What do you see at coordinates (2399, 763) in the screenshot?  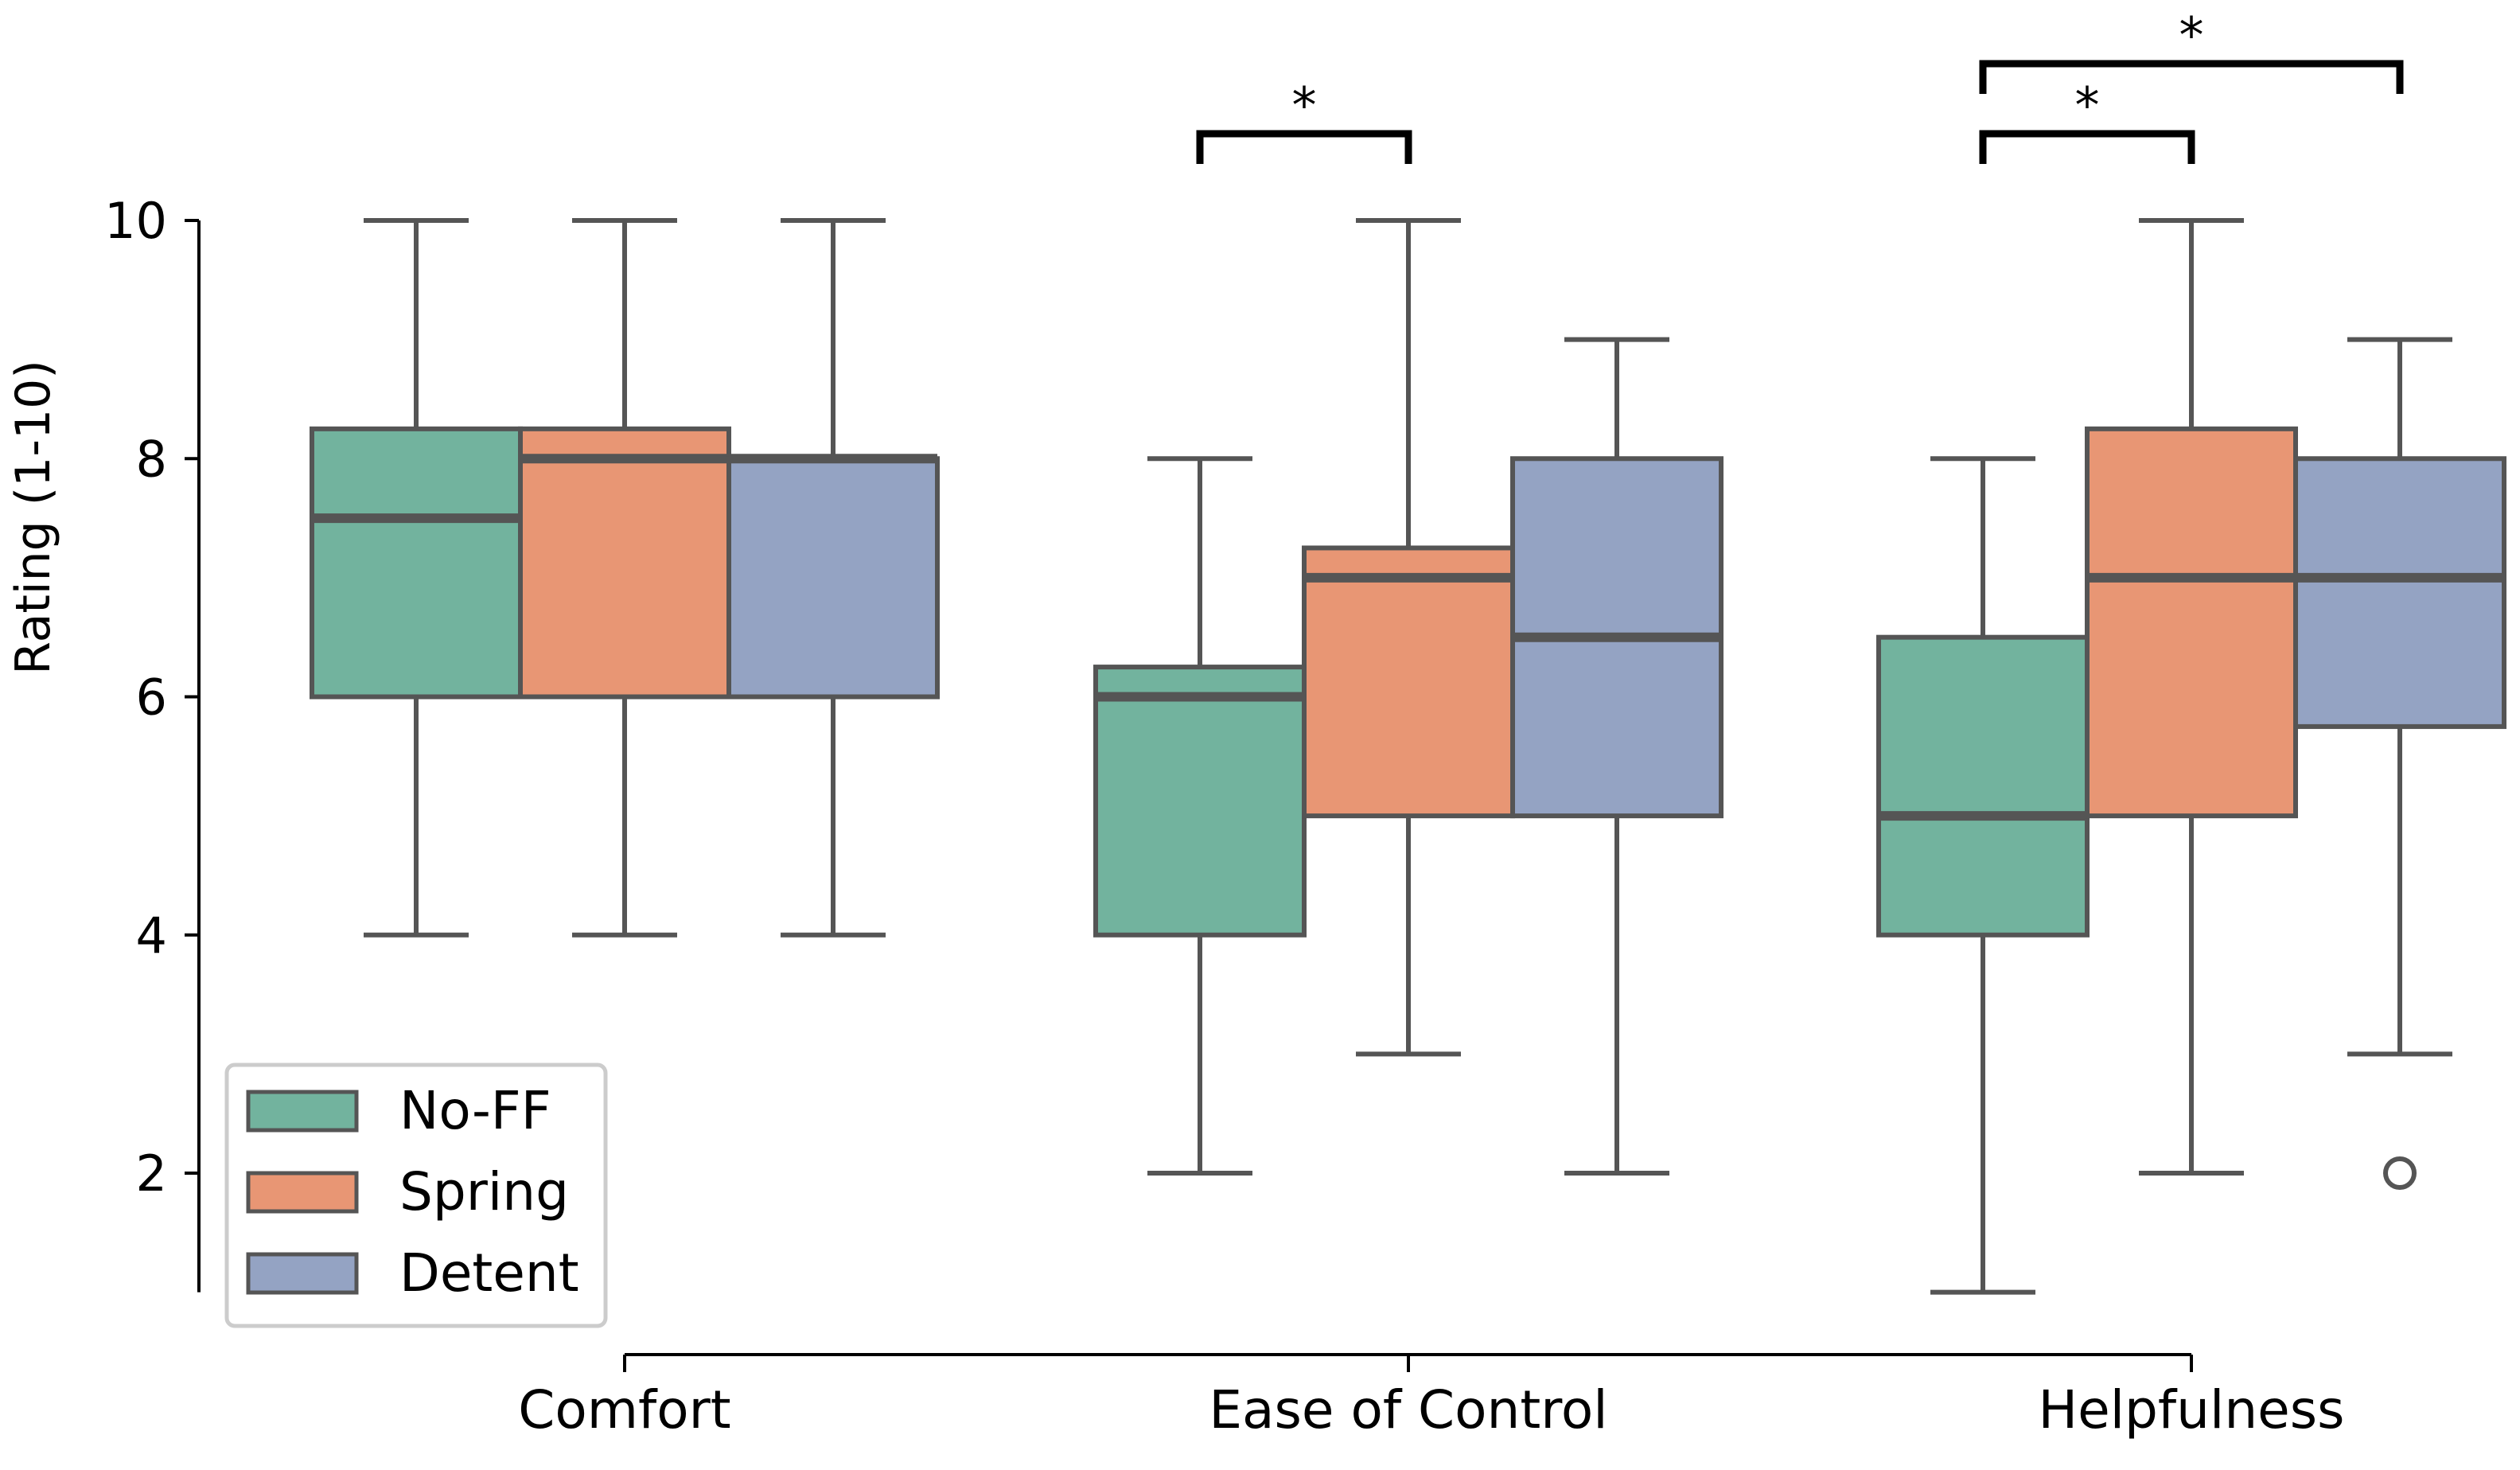 I see `box-detent-helpfulness` at bounding box center [2399, 763].